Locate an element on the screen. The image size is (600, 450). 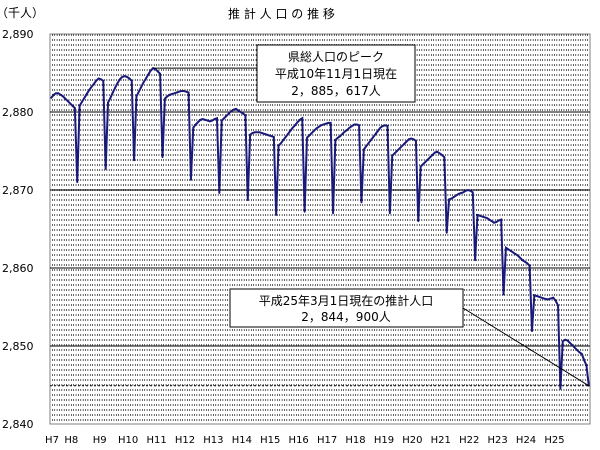
peak-callout: 県総人口のピーク 平成10年11月1日現在 2，885，617人 is located at coordinates (336, 73).